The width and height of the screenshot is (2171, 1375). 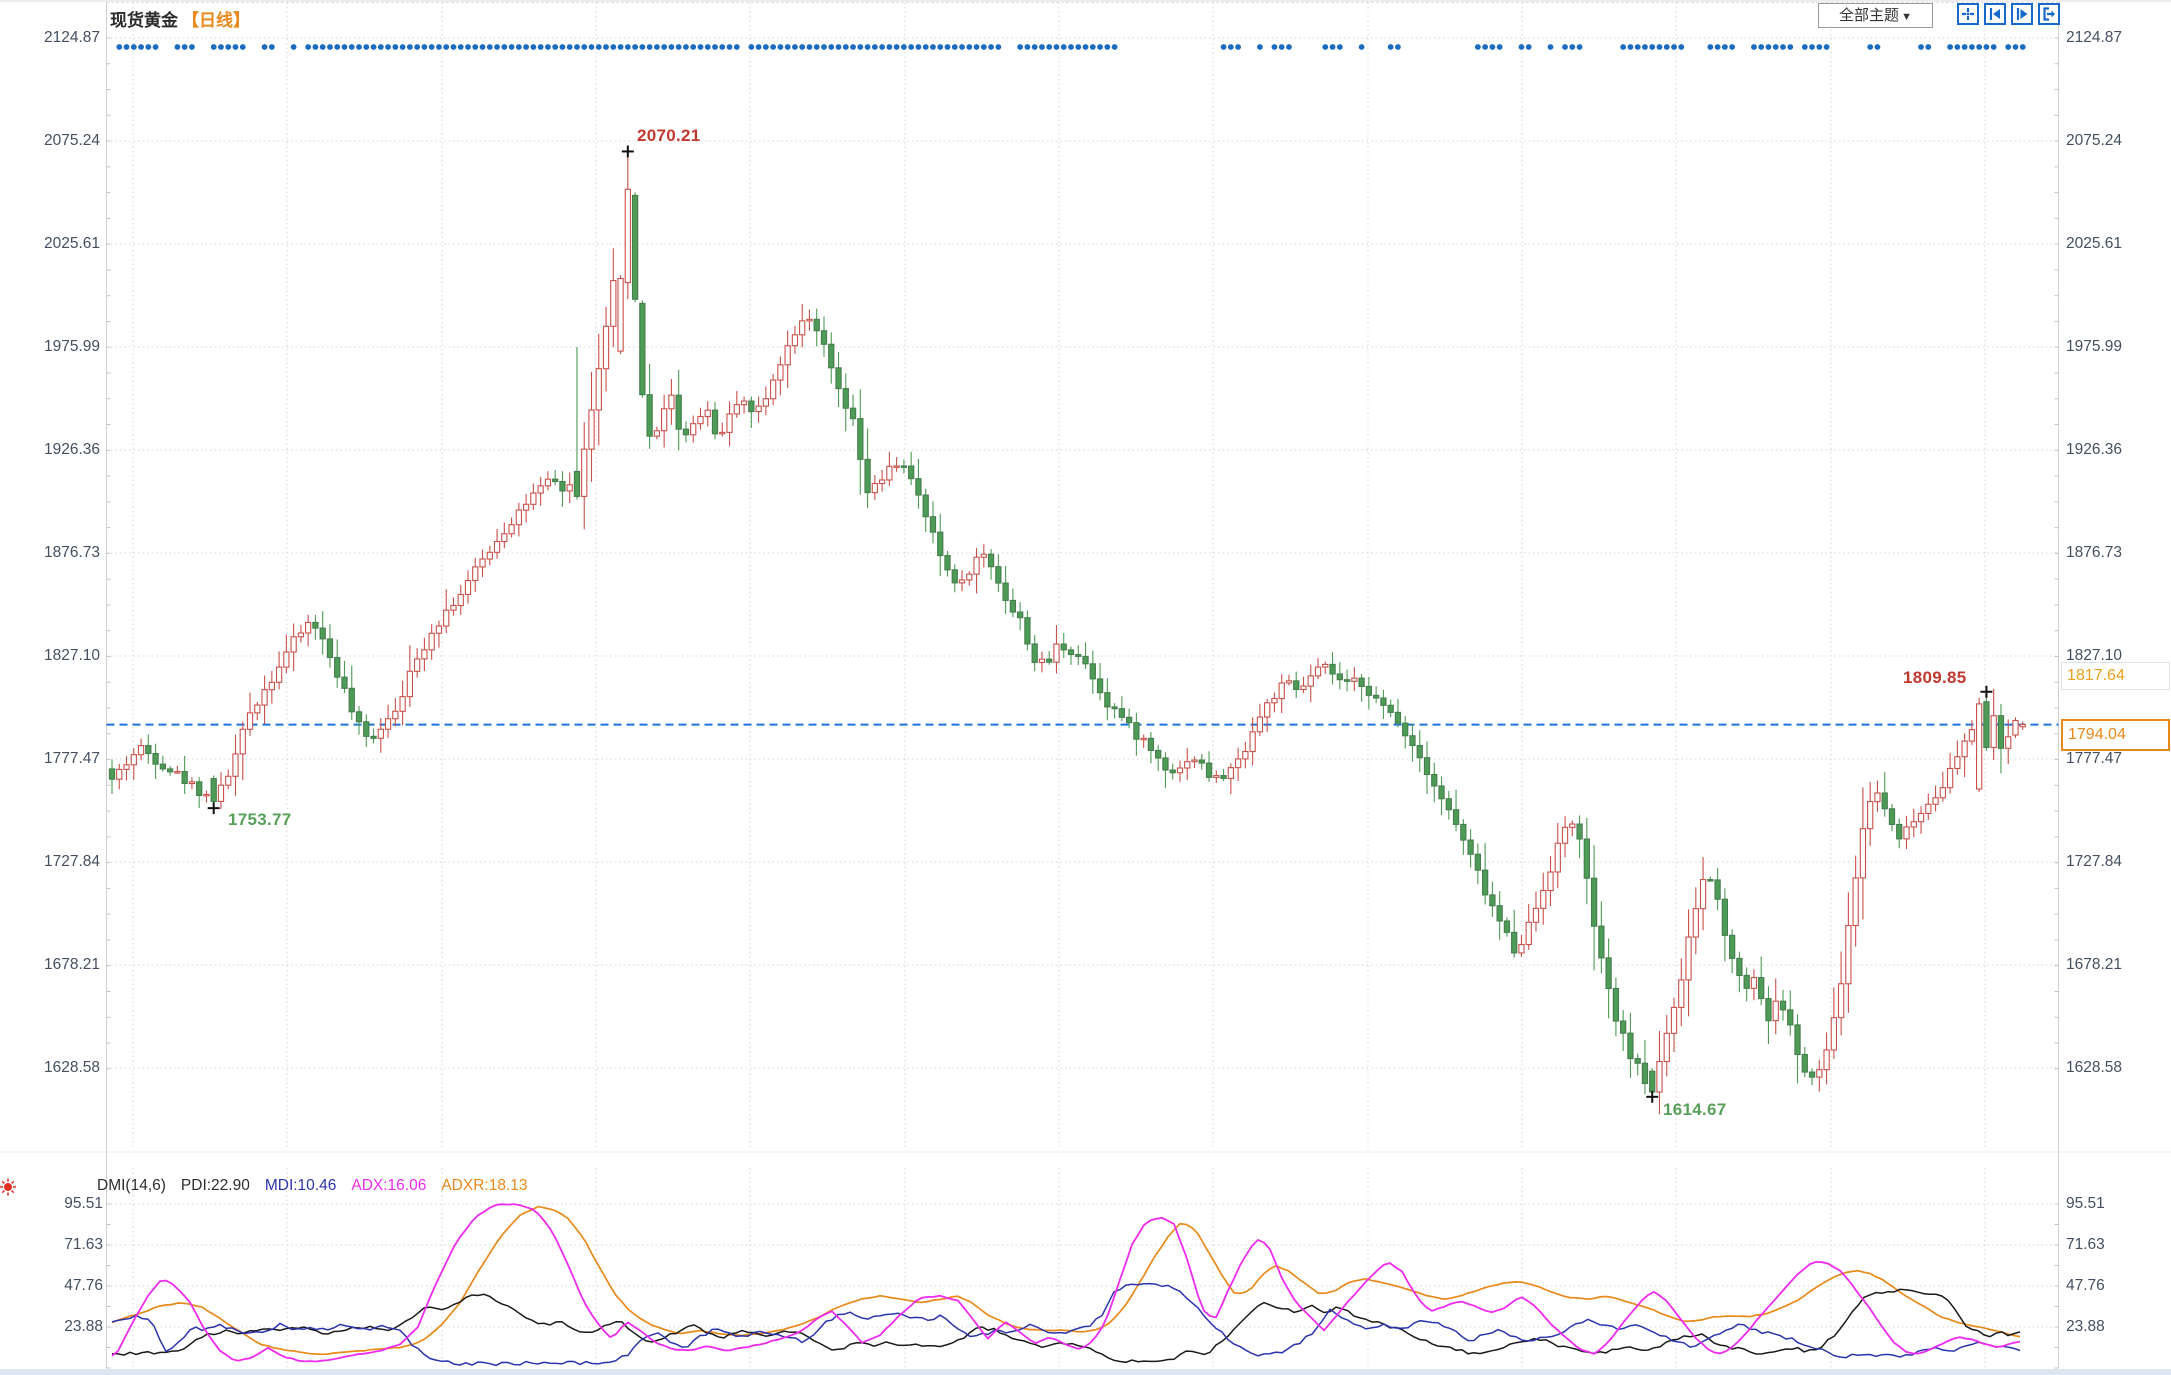 I want to click on price-axis-label-left: 2075.24, so click(x=71, y=140).